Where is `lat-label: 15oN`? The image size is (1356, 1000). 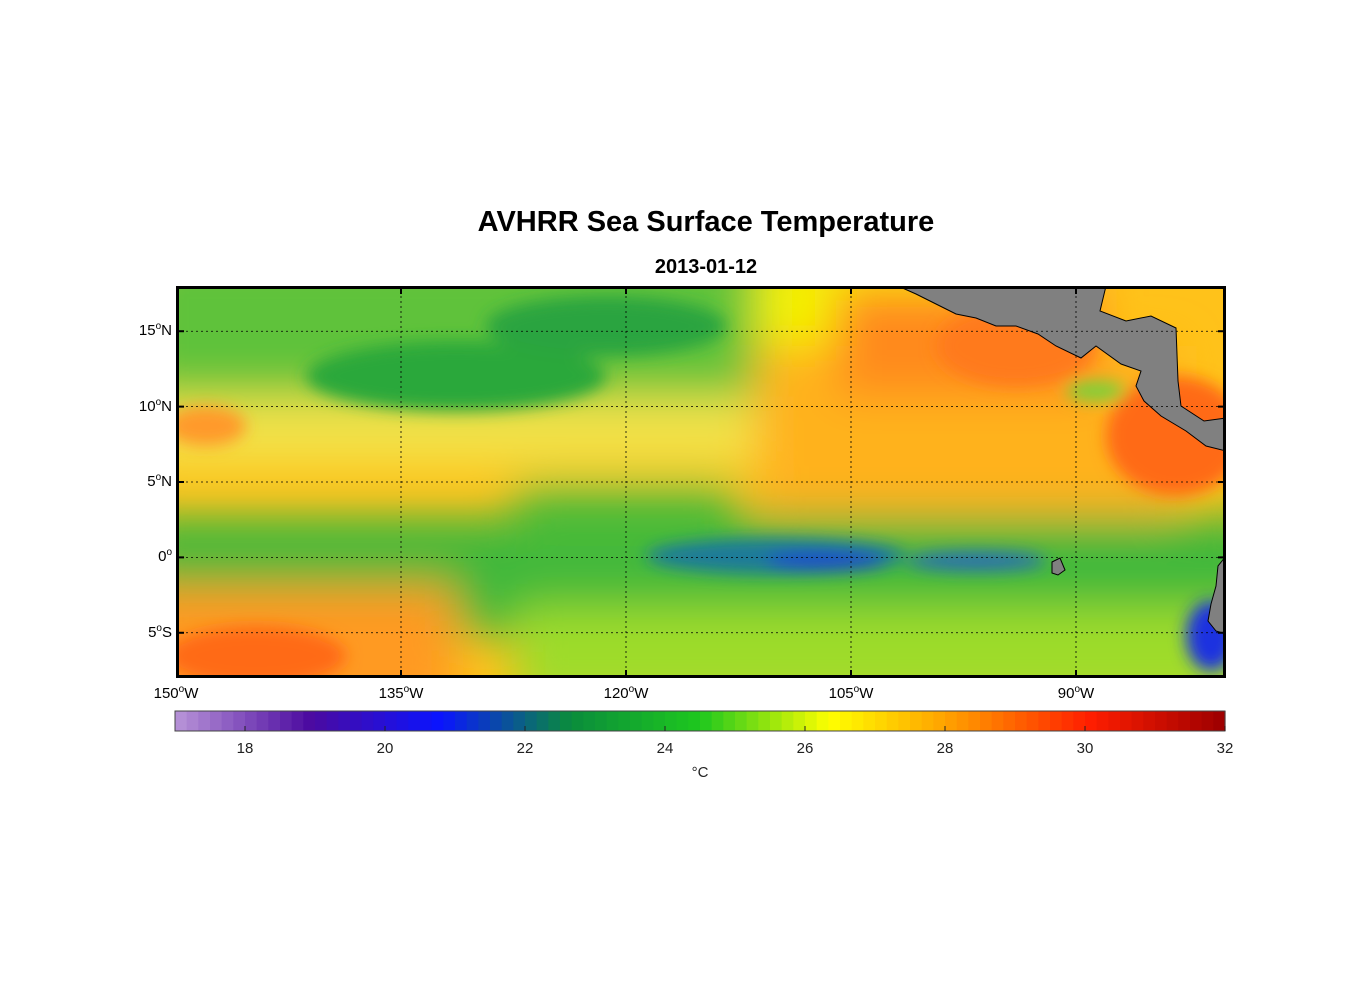 lat-label: 15oN is located at coordinates (155, 330).